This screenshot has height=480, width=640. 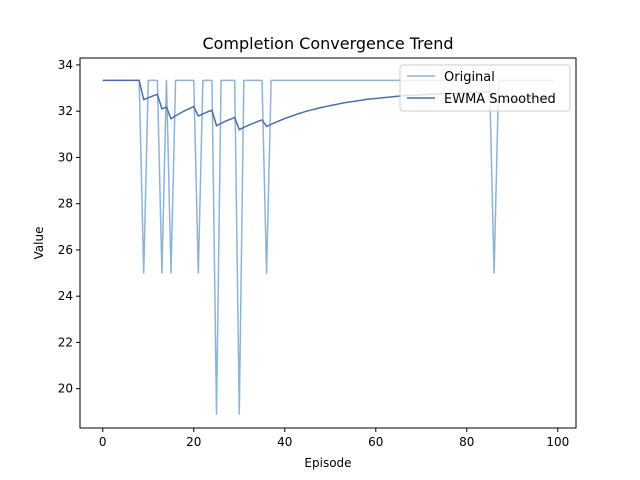 What do you see at coordinates (557, 442) in the screenshot?
I see `x-tick-label: 100` at bounding box center [557, 442].